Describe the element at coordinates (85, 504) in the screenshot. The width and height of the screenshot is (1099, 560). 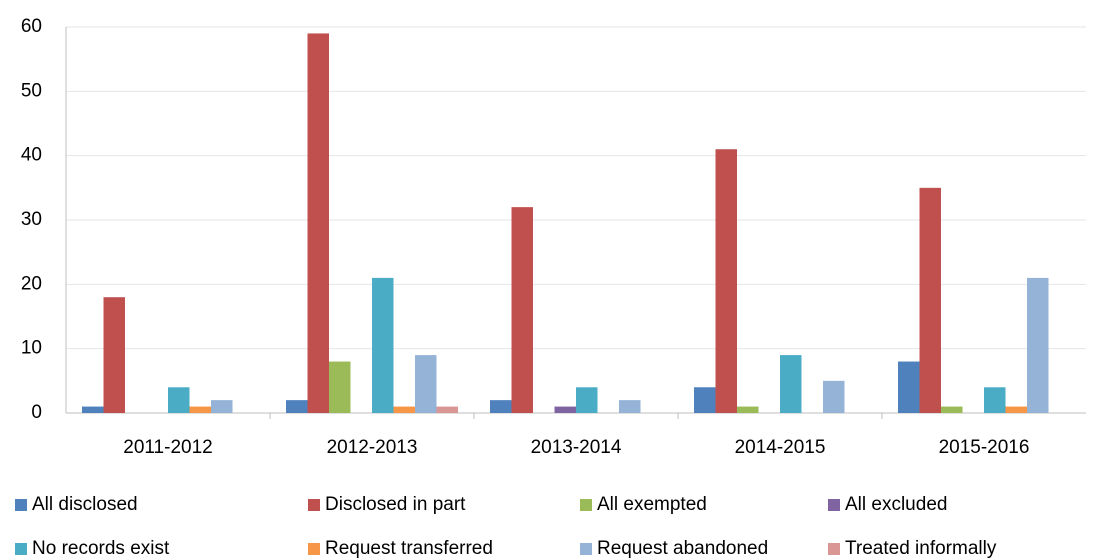
I see `legend-label: All disclosed` at that location.